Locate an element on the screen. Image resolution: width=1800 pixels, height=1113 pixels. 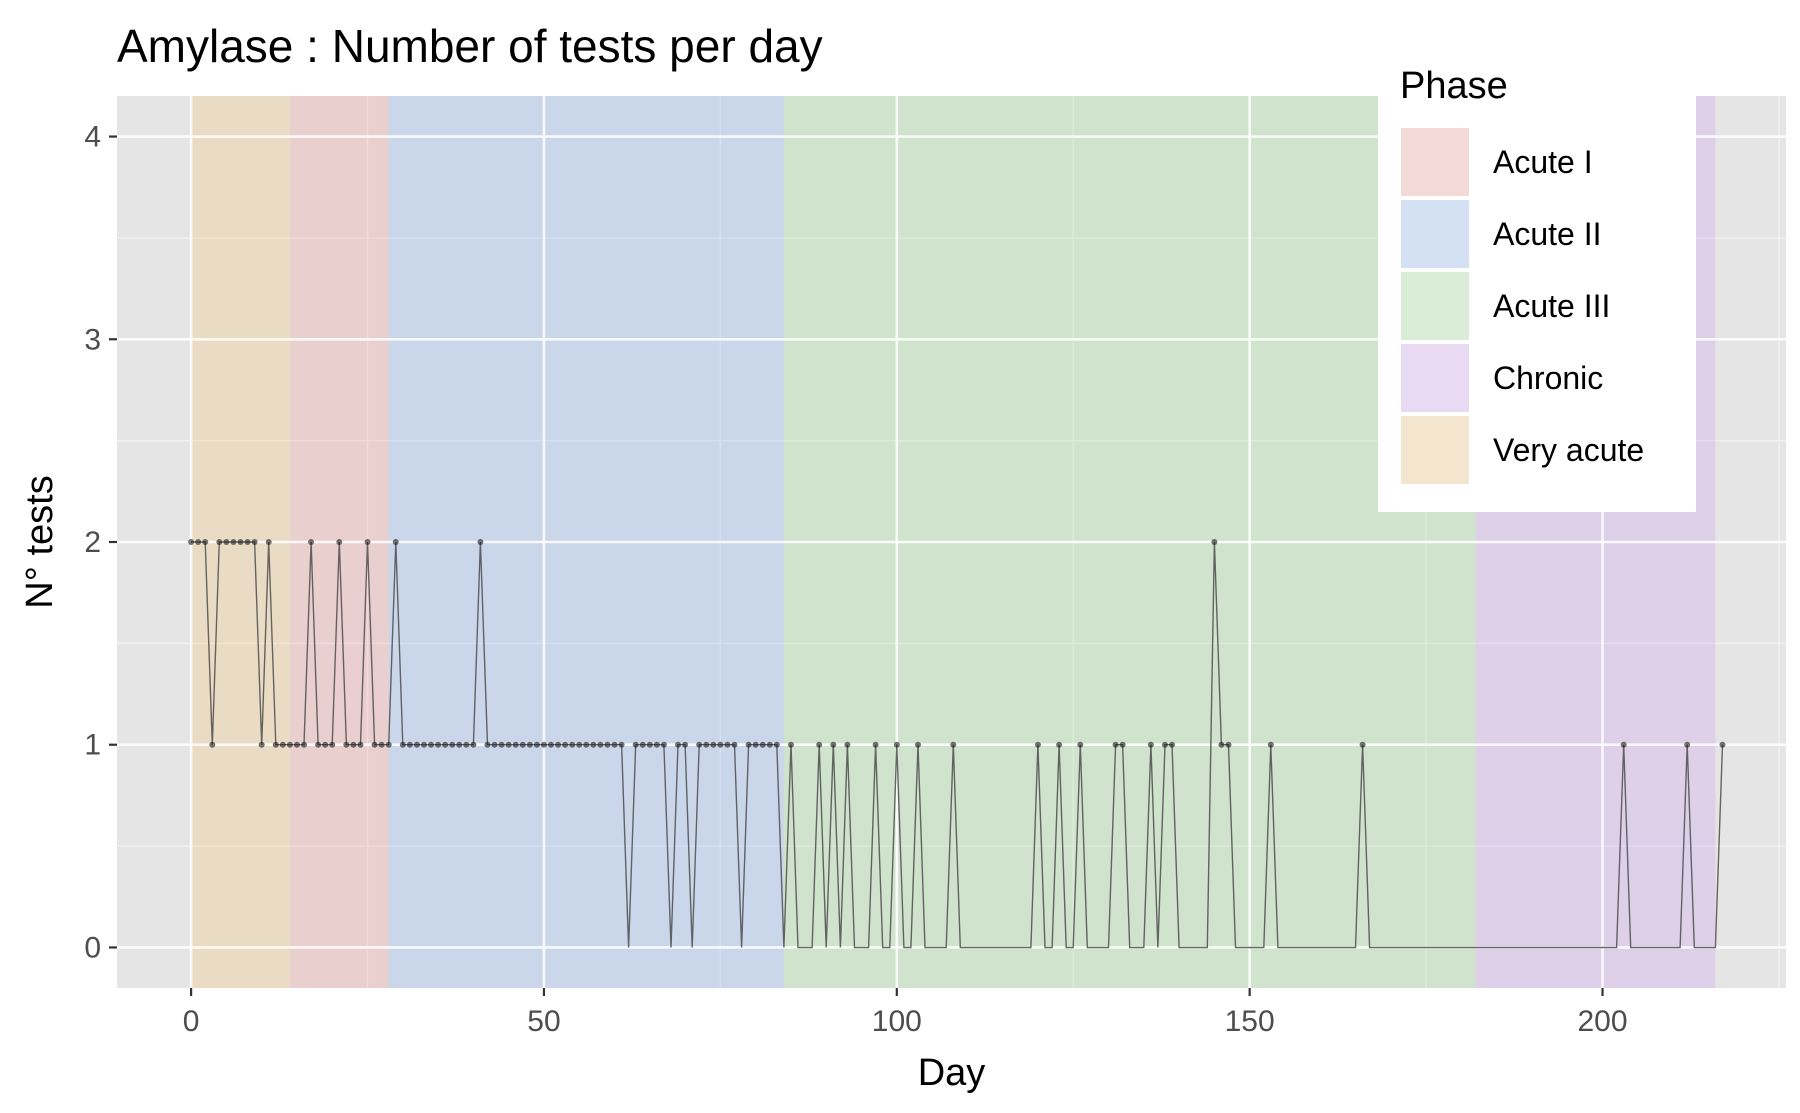
chart-title: Amylase : Number of tests per day is located at coordinates (470, 46).